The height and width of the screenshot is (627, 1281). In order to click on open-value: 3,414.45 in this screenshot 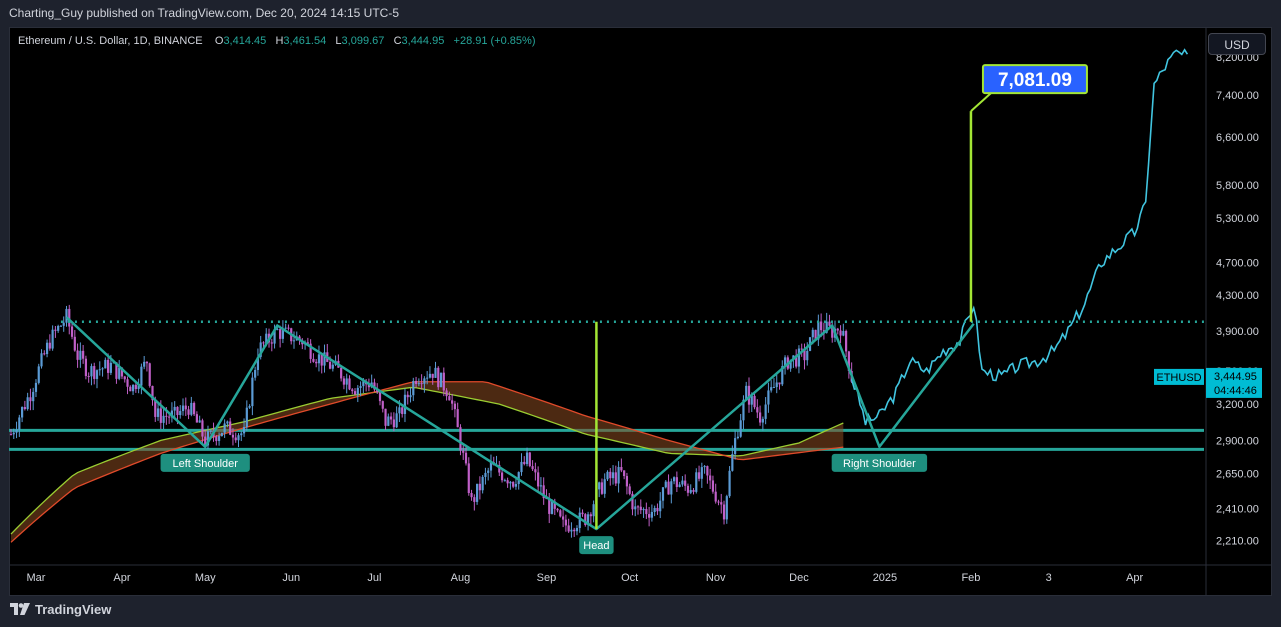, I will do `click(245, 41)`.